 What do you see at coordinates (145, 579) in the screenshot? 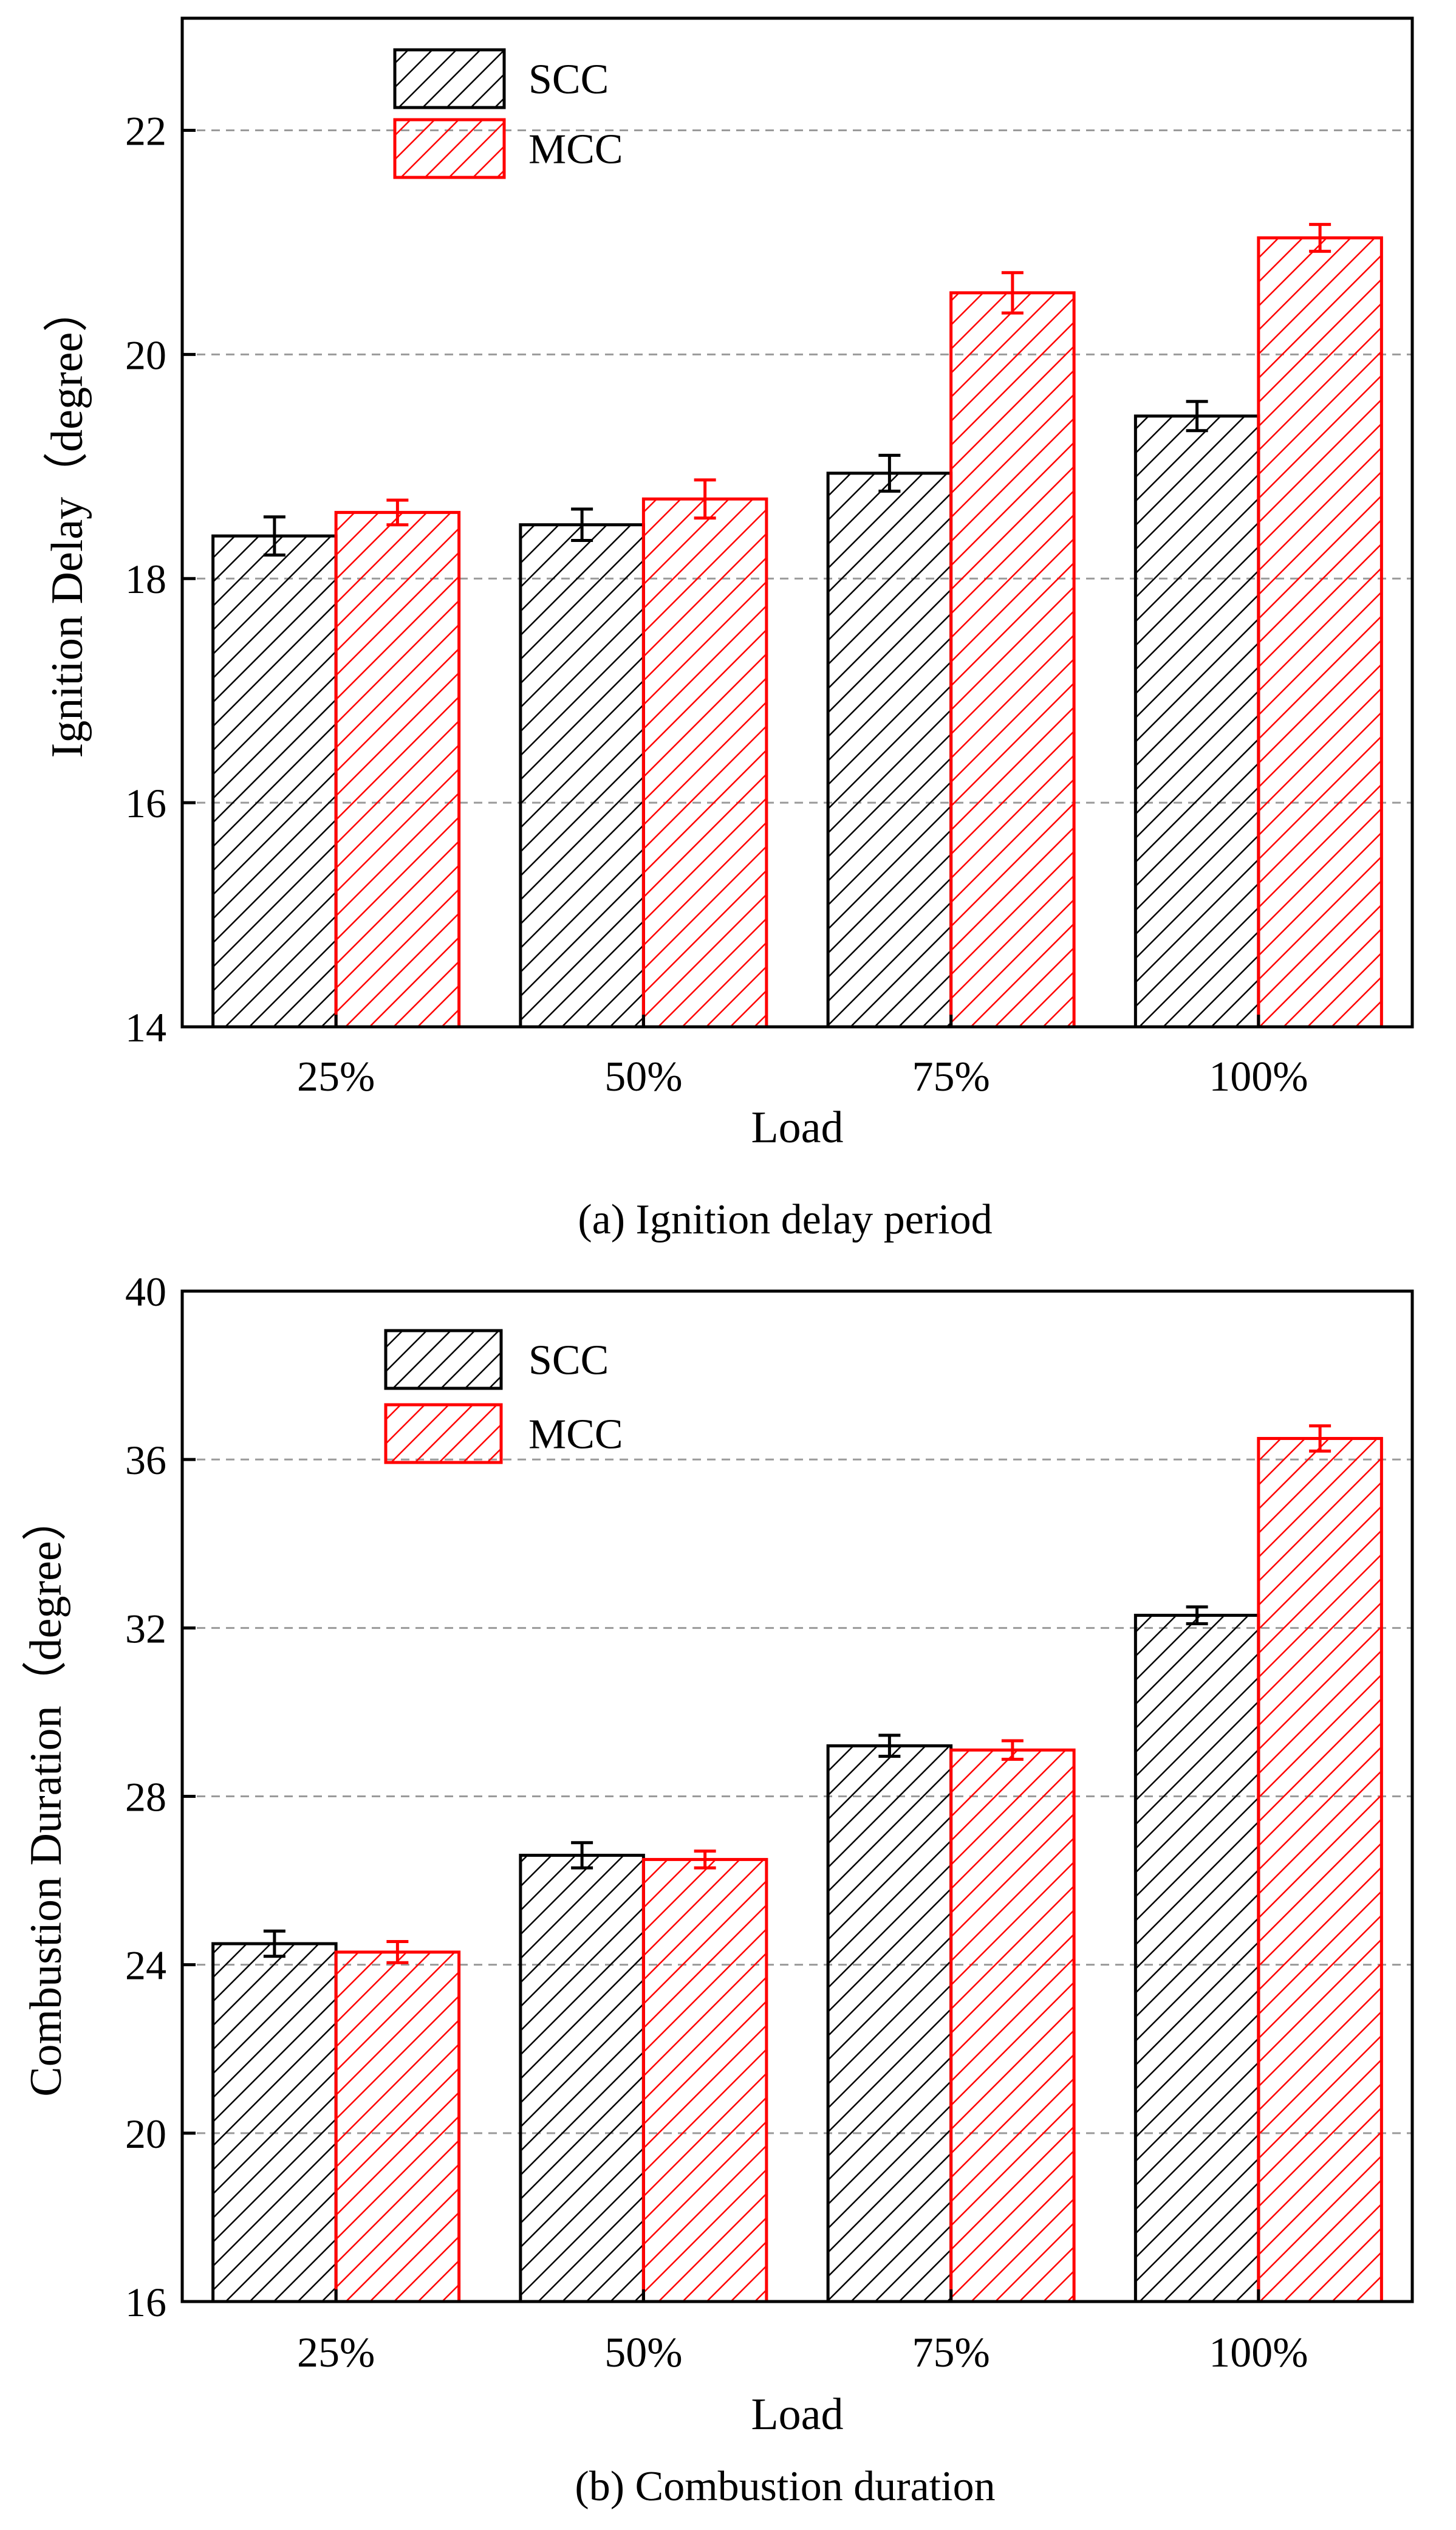
I see `y-tick-label: 18` at bounding box center [145, 579].